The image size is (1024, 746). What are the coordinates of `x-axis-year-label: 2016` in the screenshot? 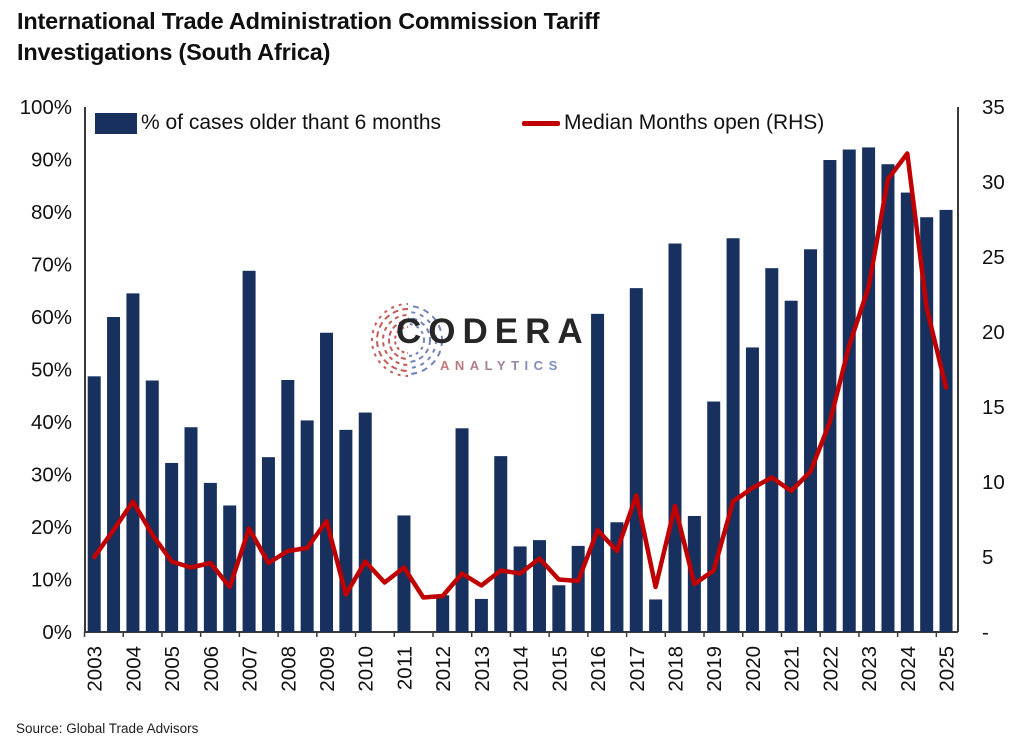 It's located at (598, 669).